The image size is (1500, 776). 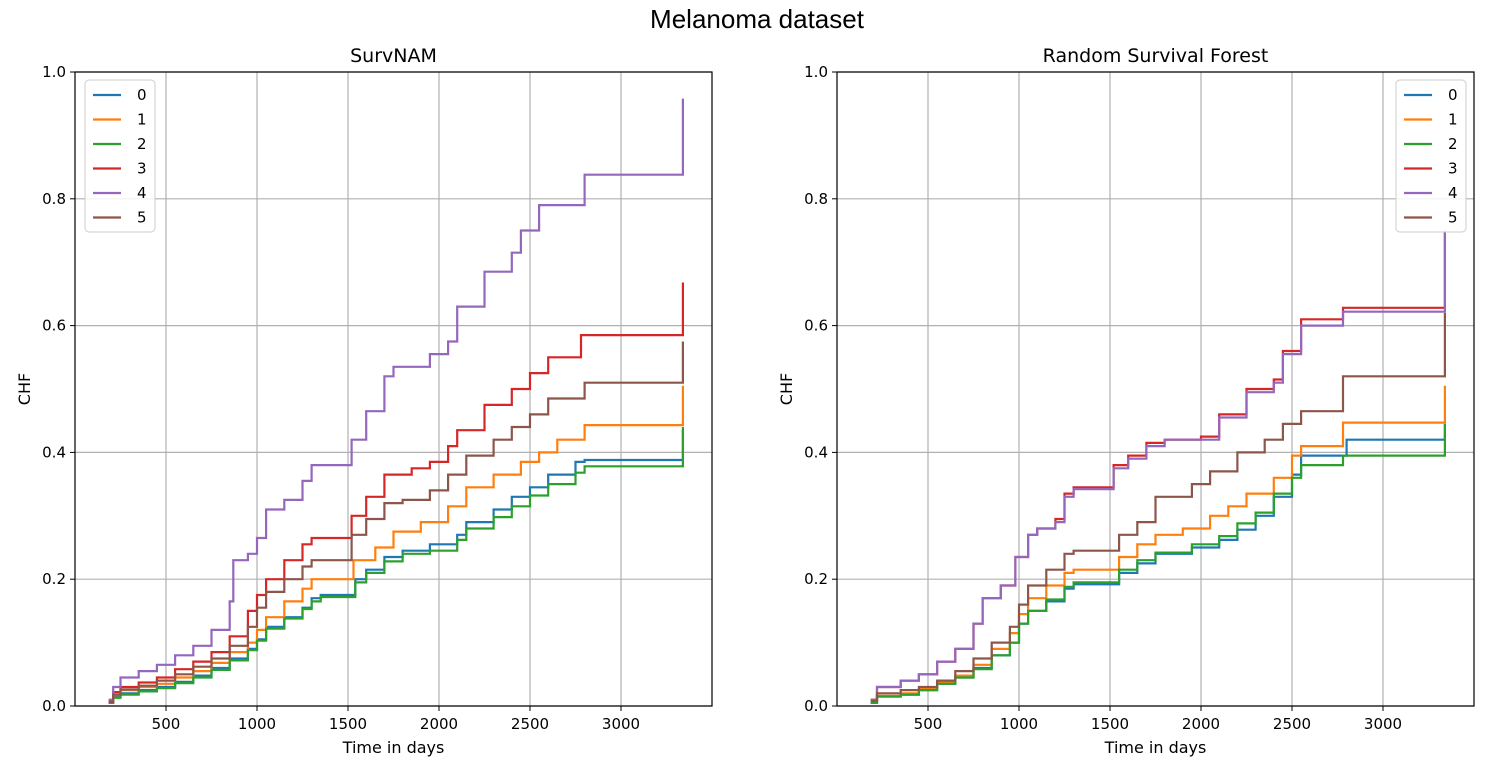 What do you see at coordinates (393, 56) in the screenshot?
I see `chart-title: SurvNAM` at bounding box center [393, 56].